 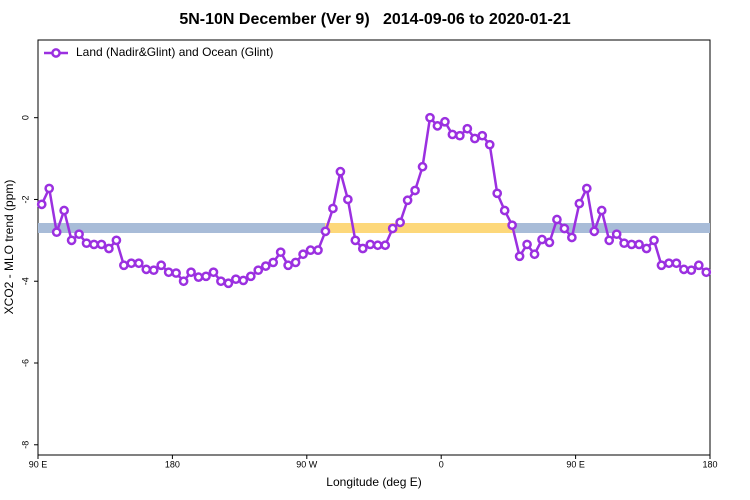 I want to click on y-axis-label: XCO2 - MLO trend (ppm), so click(x=9, y=247).